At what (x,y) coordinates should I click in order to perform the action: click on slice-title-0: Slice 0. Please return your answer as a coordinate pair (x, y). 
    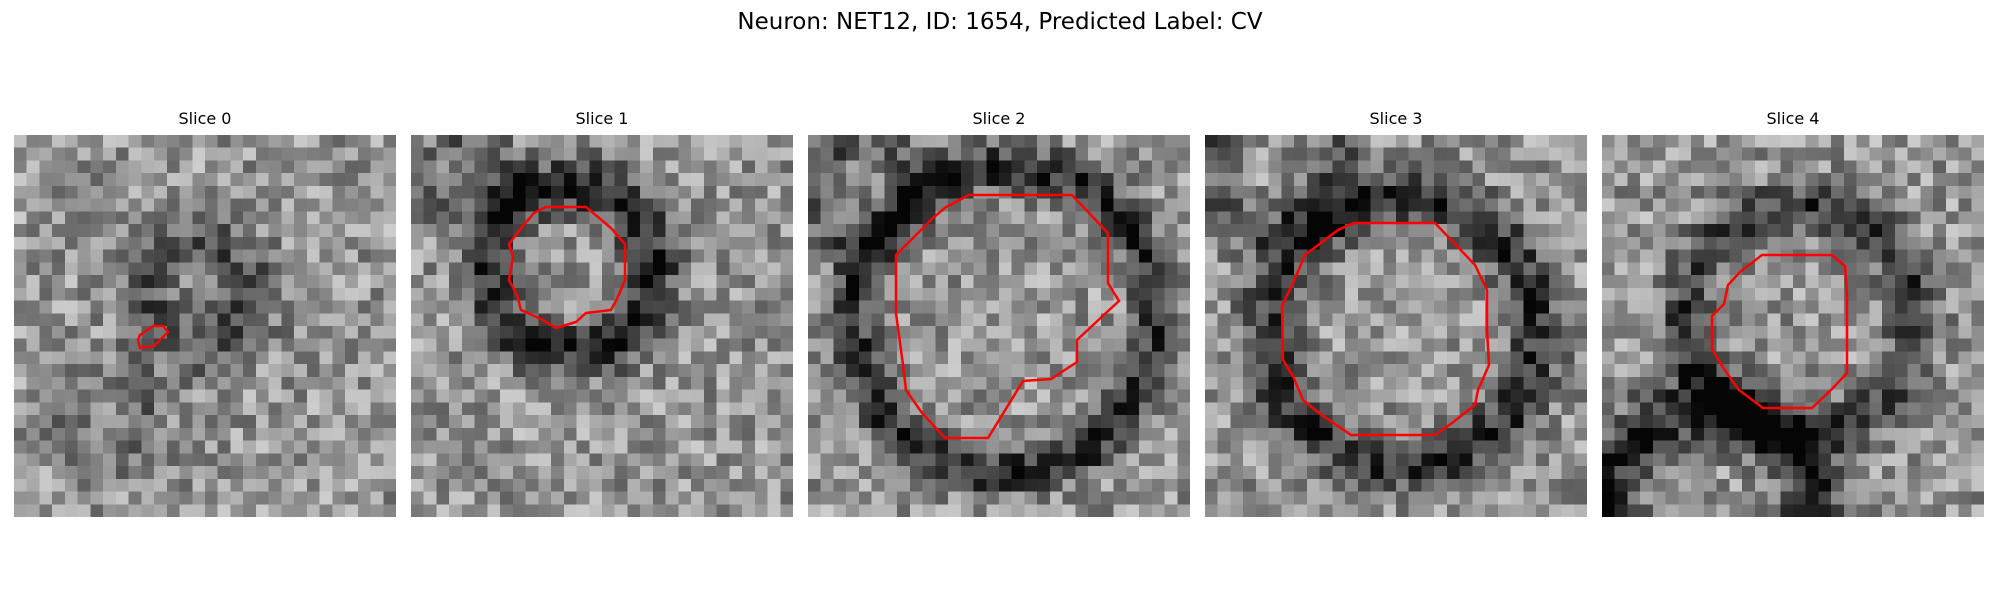
    Looking at the image, I should click on (205, 118).